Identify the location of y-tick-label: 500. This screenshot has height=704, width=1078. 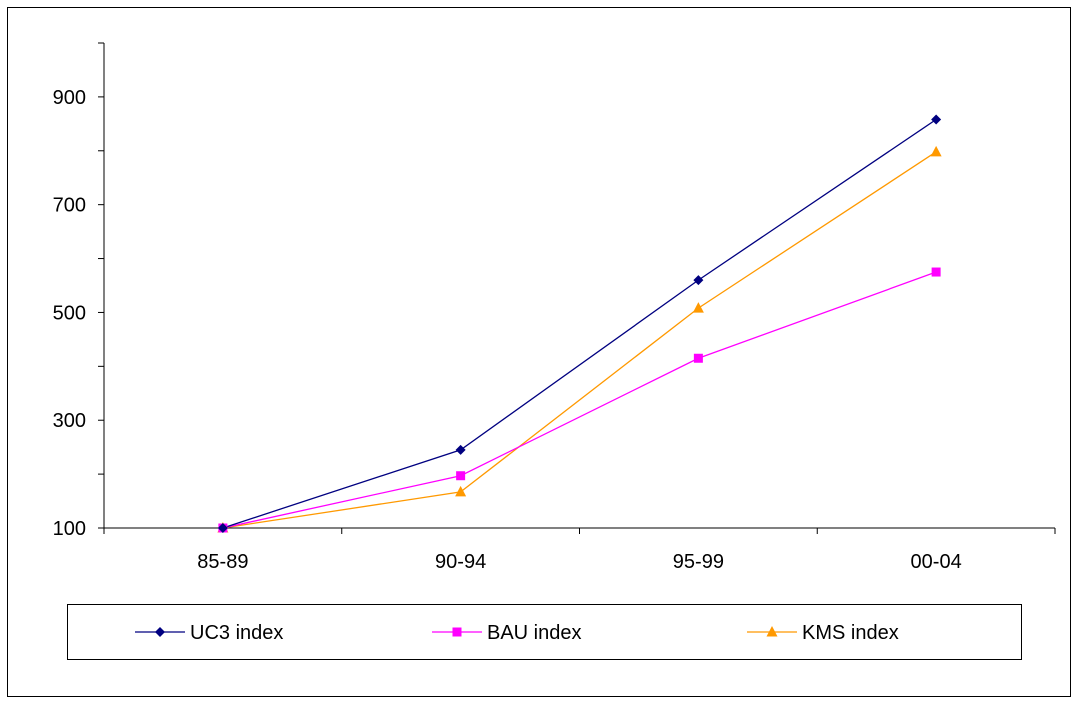
(69, 313).